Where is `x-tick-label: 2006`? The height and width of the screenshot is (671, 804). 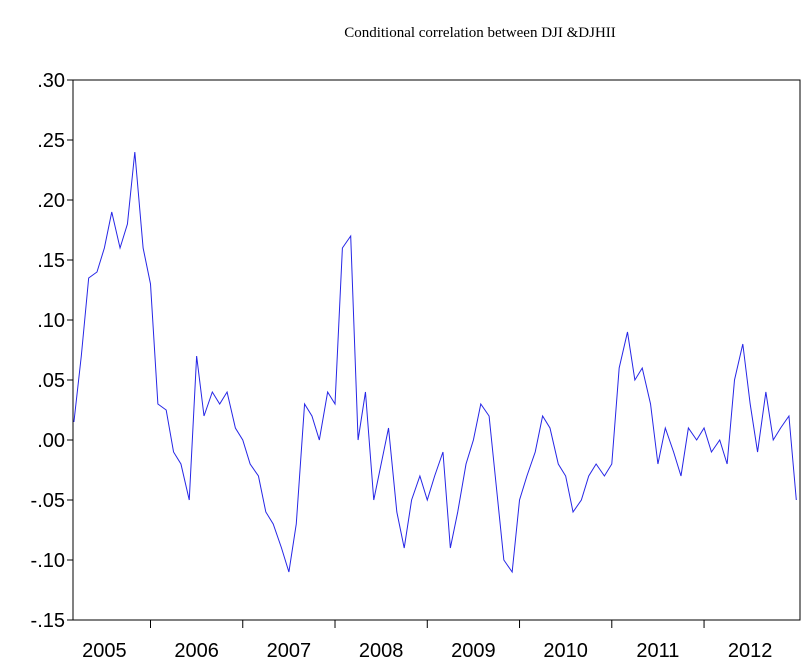
x-tick-label: 2006 is located at coordinates (196, 651).